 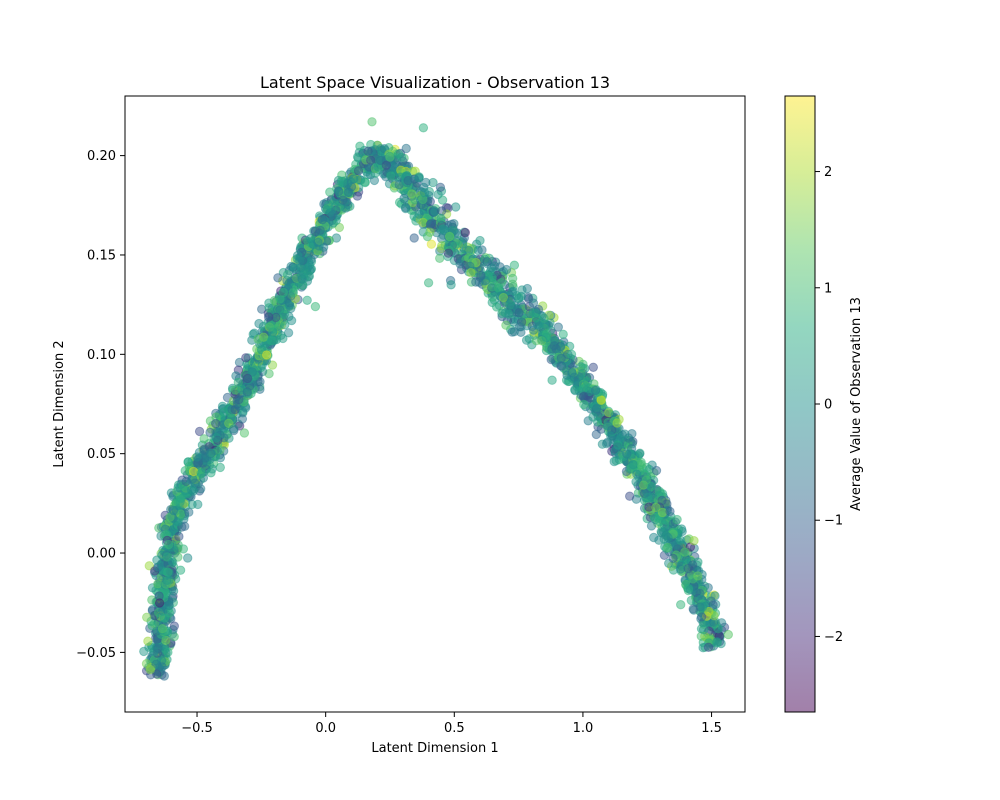 I want to click on x-tick-label: 0.0, so click(x=325, y=728).